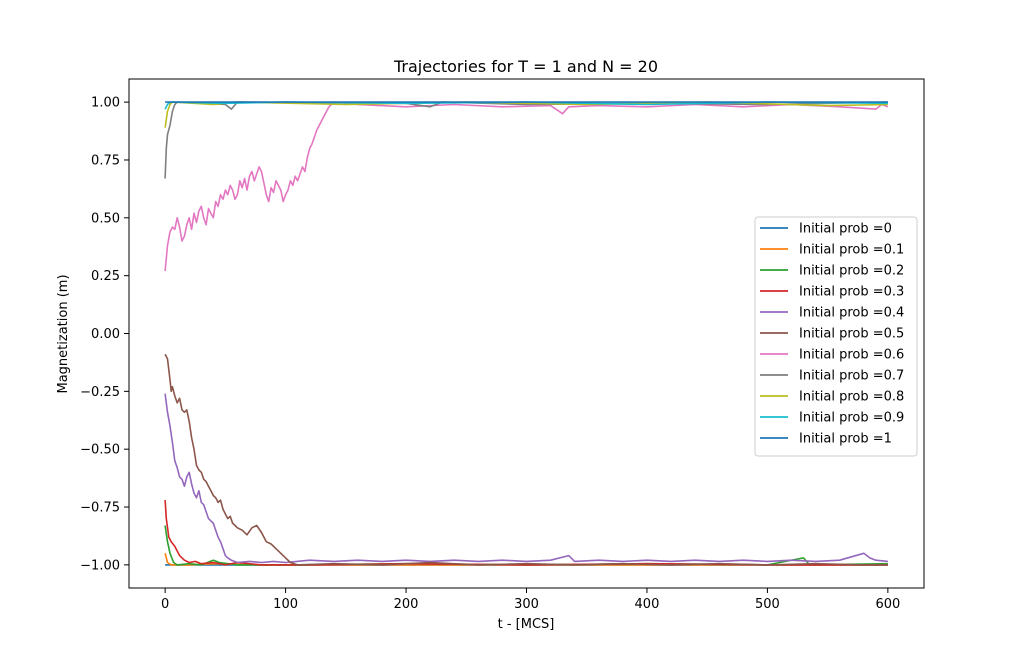  What do you see at coordinates (63, 333) in the screenshot?
I see `y-axis-label: Magnetization (m)` at bounding box center [63, 333].